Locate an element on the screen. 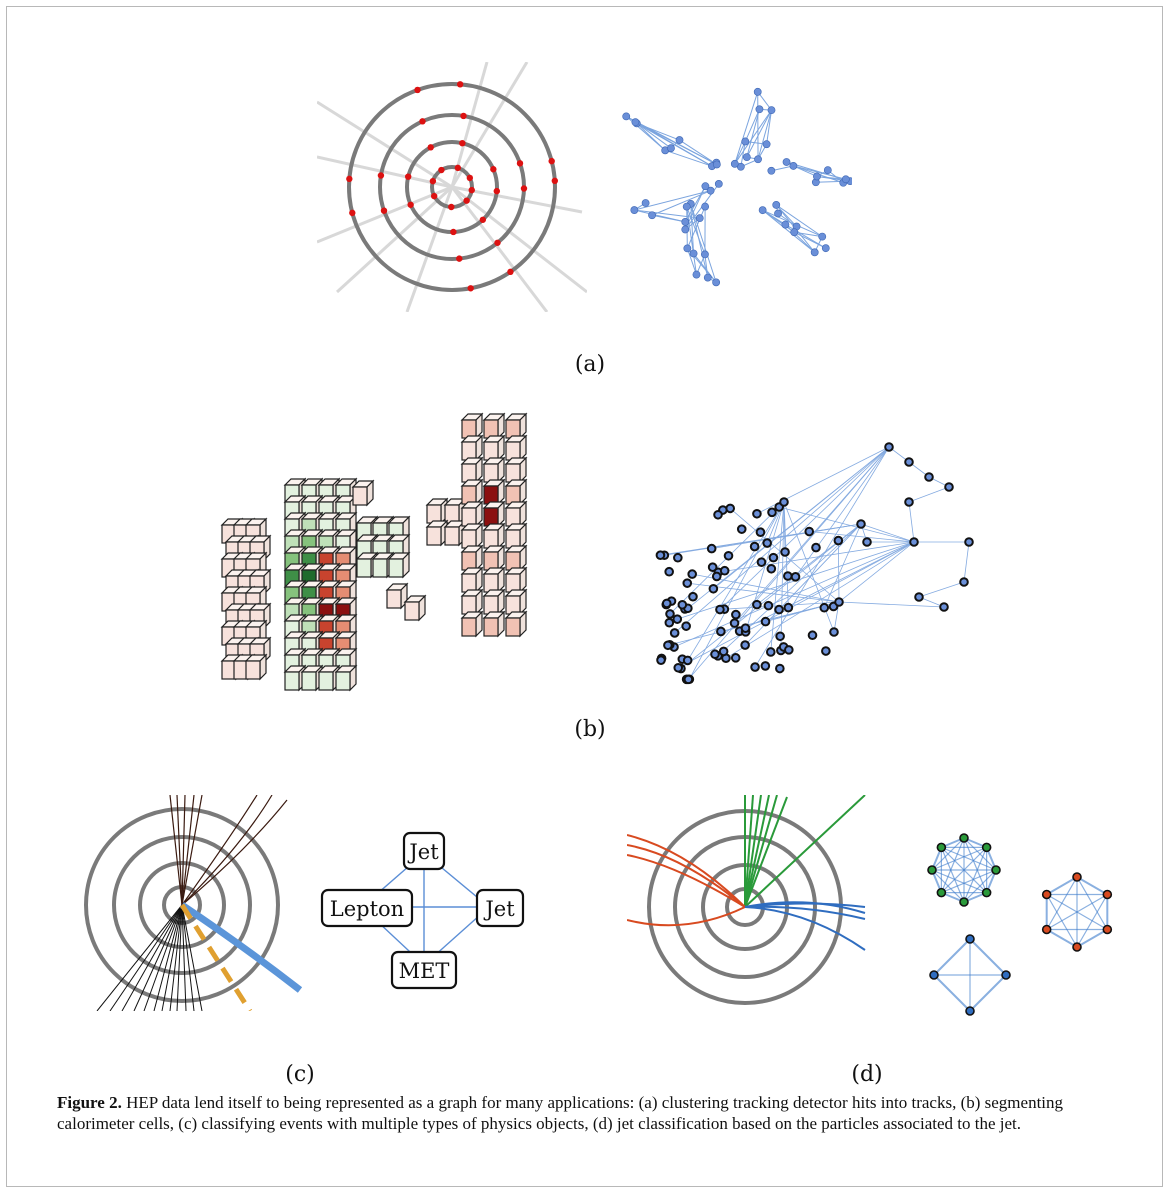  panel-b-cell-graph is located at coordinates (814, 563).